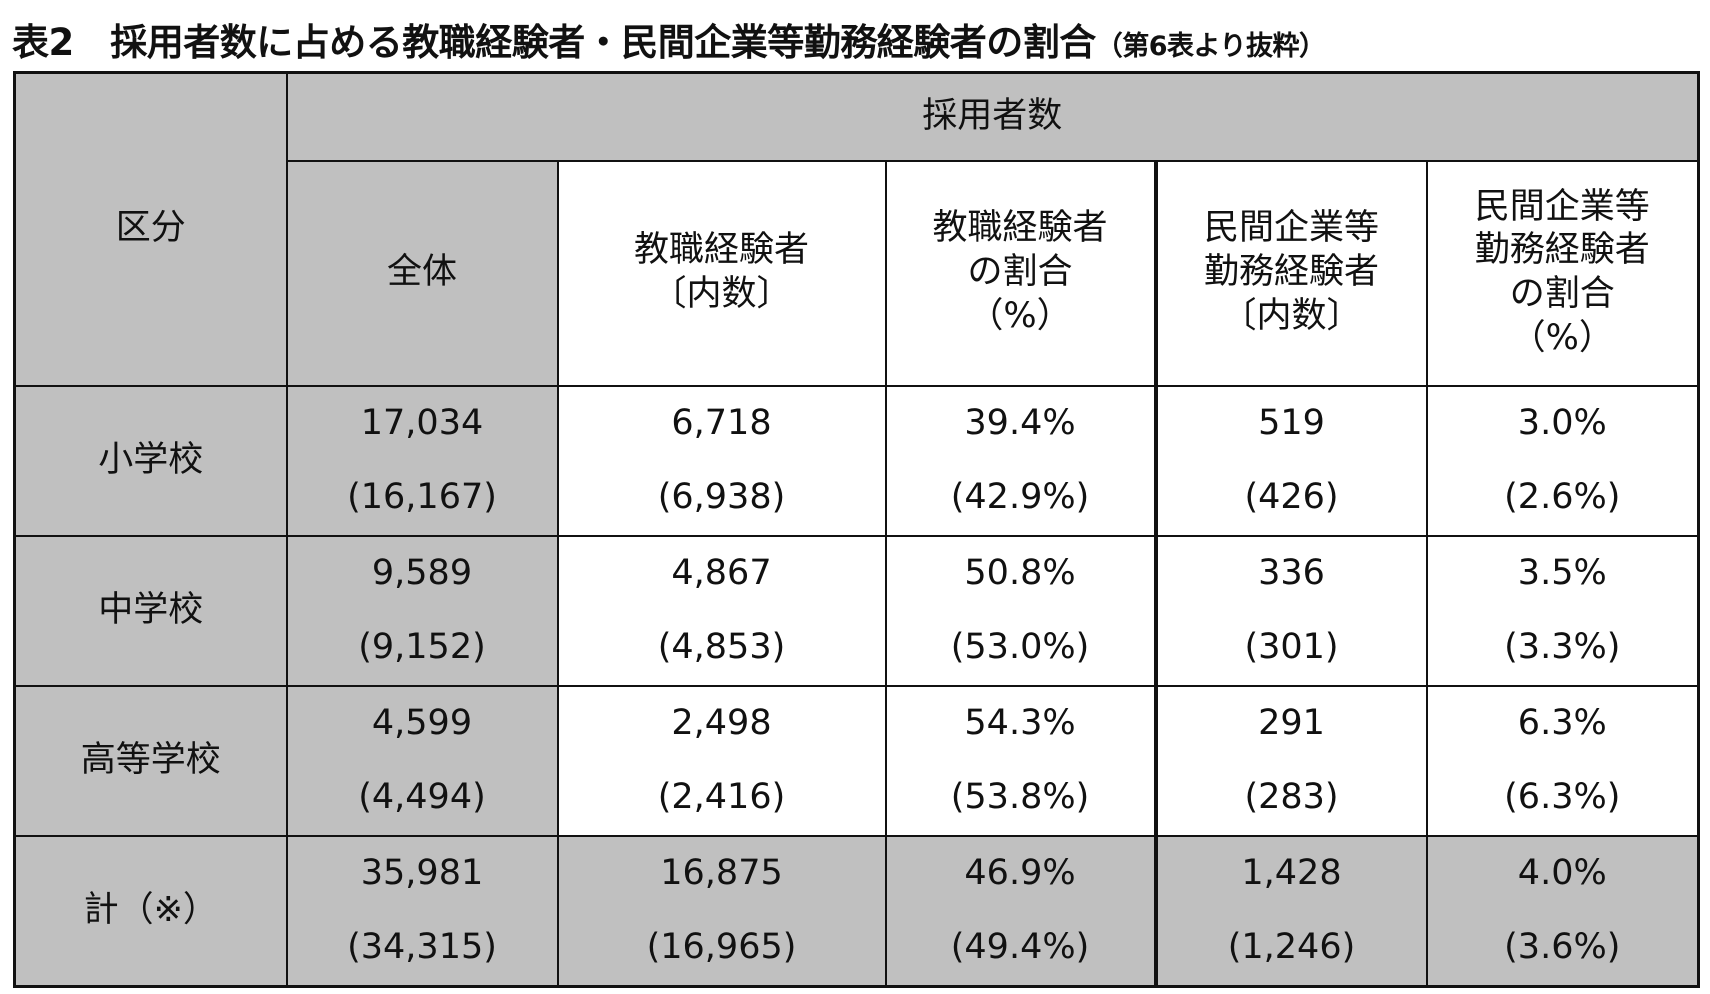 The width and height of the screenshot is (1710, 994). Describe the element at coordinates (1562, 610) in the screenshot. I see `data-cell: 3.5% (3.3%)` at that location.